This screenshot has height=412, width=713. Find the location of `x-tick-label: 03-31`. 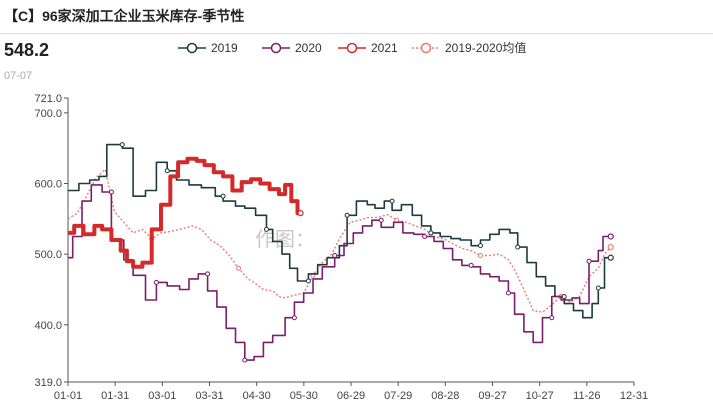

x-tick-label: 03-31 is located at coordinates (209, 396).